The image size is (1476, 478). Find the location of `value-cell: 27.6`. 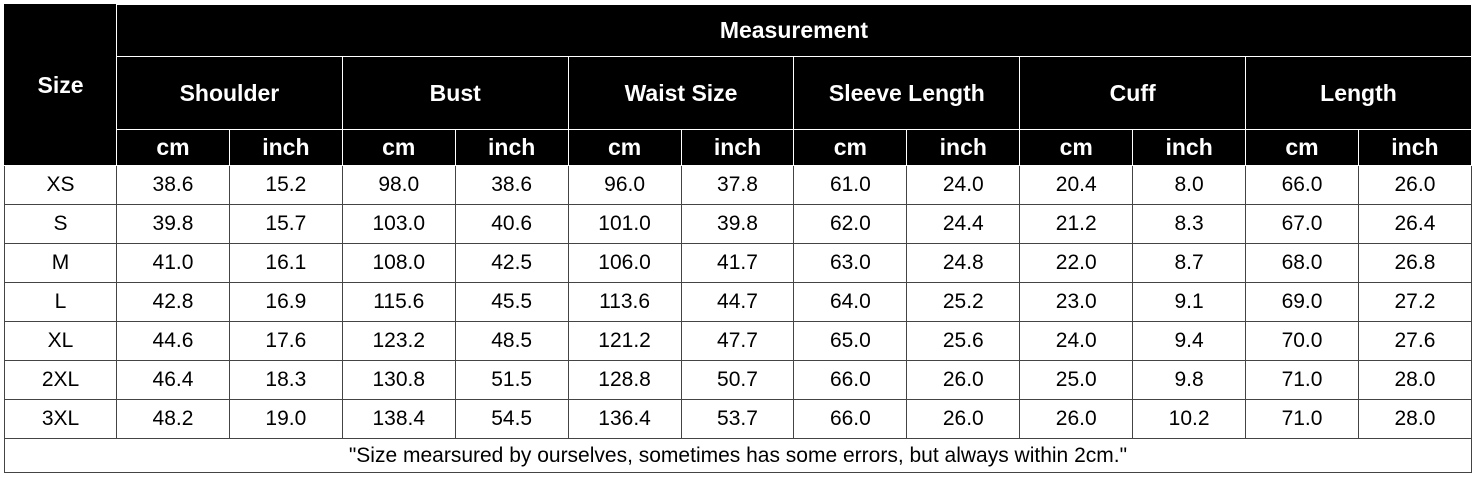

value-cell: 27.6 is located at coordinates (1414, 341).